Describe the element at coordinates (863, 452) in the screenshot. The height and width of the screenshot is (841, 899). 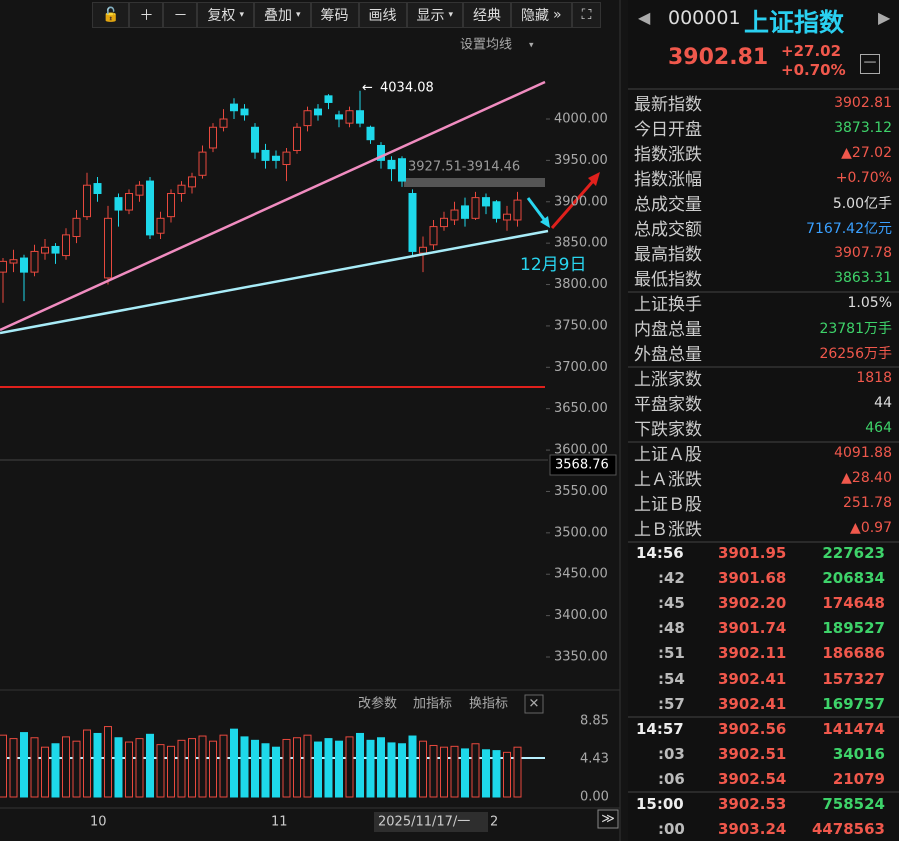
I see `row-value: 4091.88` at that location.